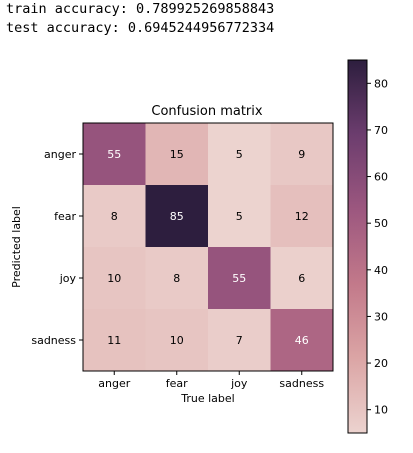 This screenshot has height=453, width=413. I want to click on colorbar-tick-label: 30, so click(381, 316).